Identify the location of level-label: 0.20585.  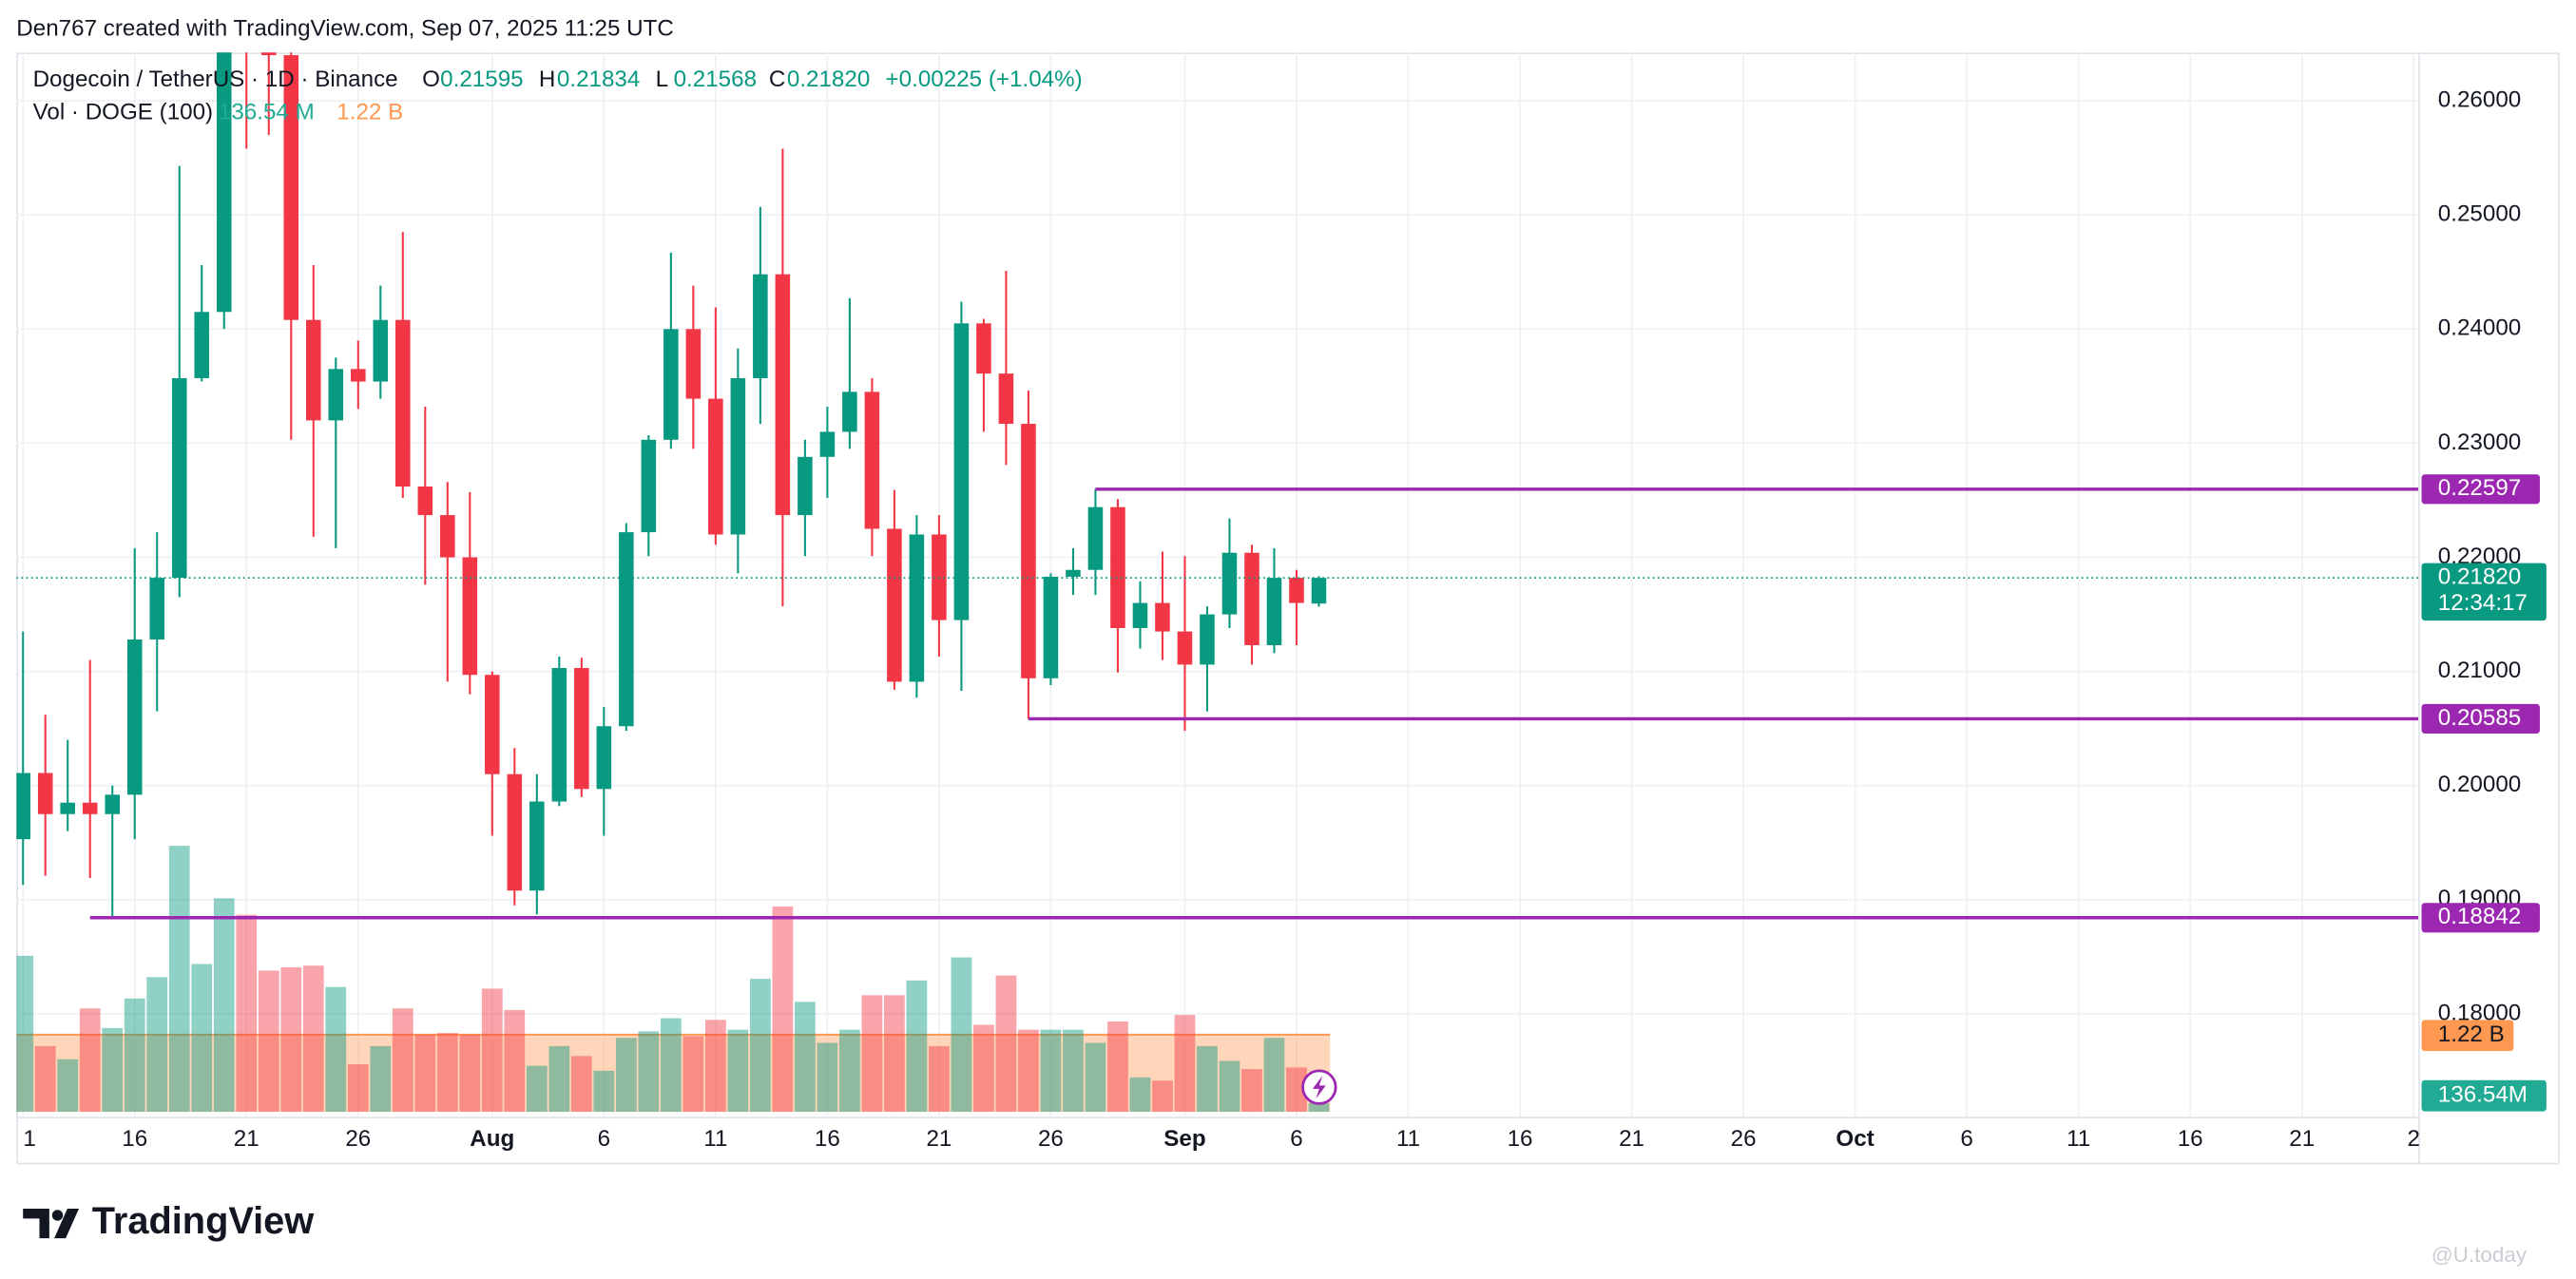
(2479, 718).